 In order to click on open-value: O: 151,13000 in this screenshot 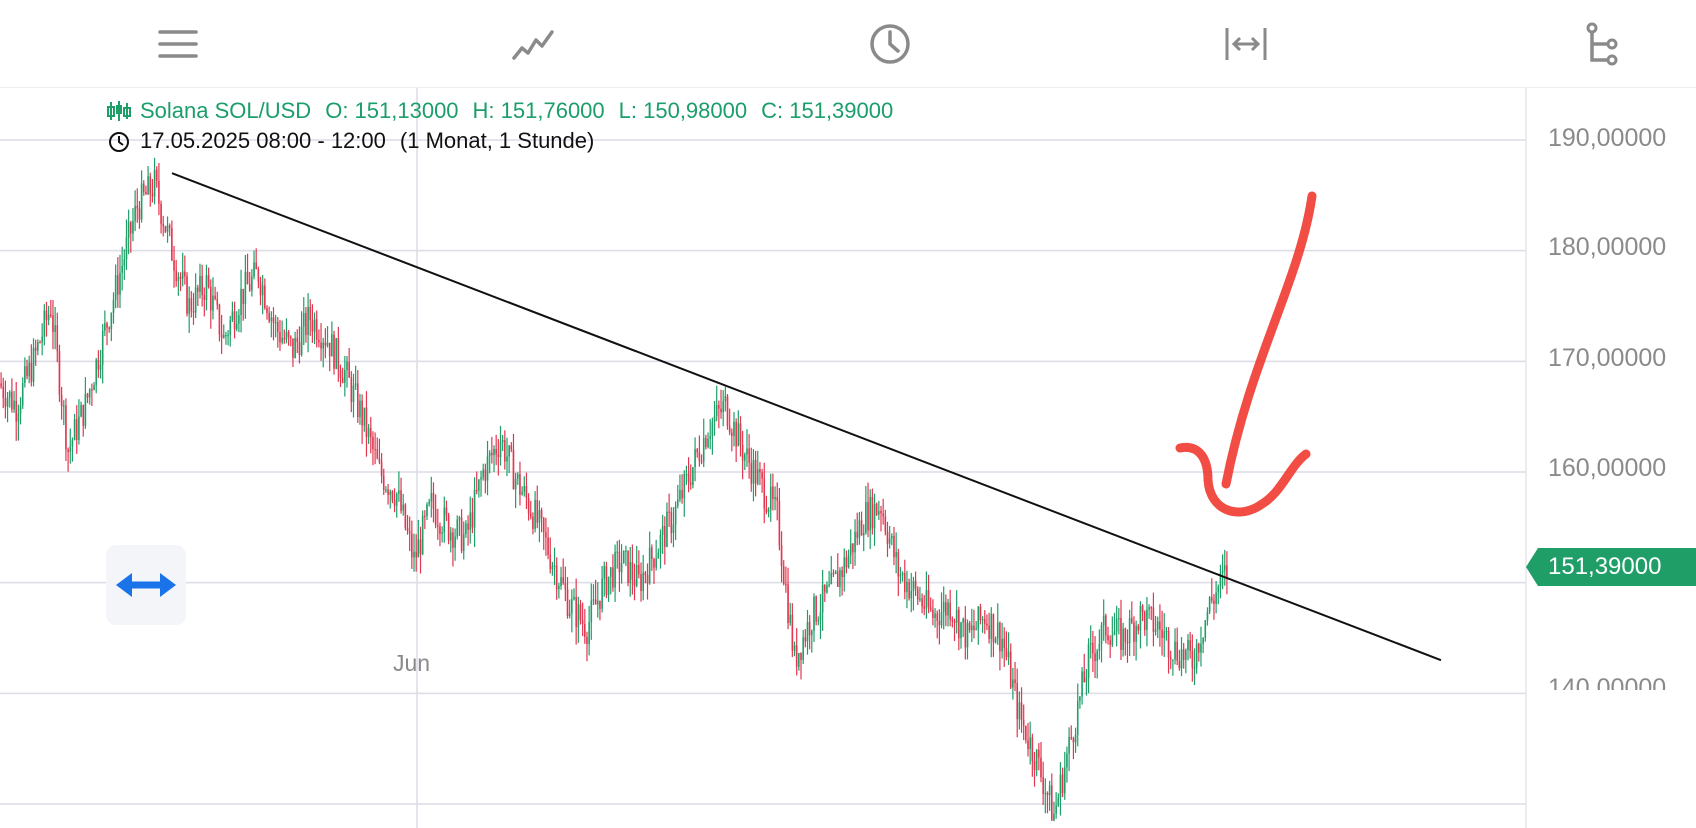, I will do `click(392, 110)`.